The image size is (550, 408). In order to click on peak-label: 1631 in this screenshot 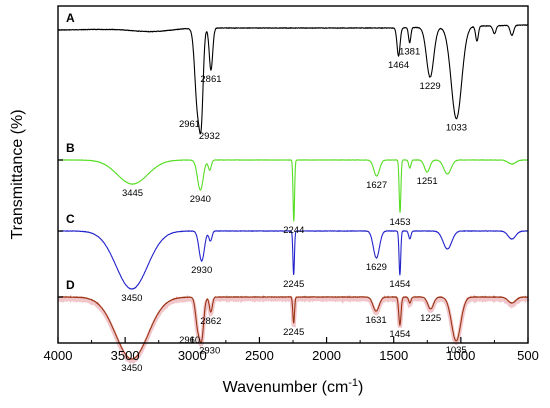, I will do `click(376, 320)`.